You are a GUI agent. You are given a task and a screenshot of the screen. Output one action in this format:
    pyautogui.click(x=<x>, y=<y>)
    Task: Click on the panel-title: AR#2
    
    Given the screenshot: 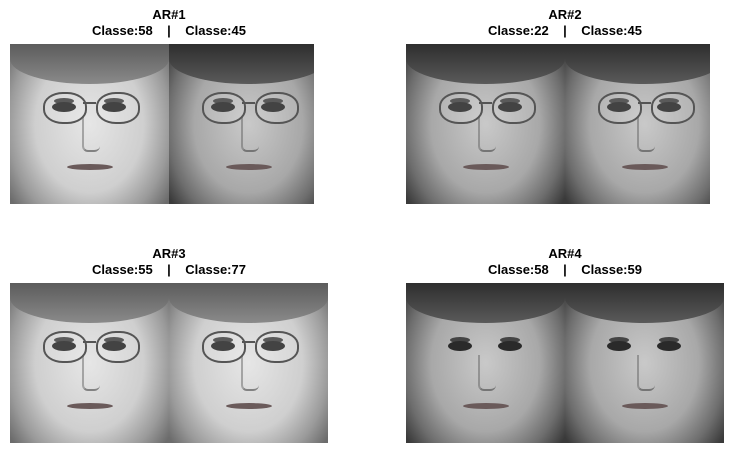 What is the action you would take?
    pyautogui.click(x=565, y=14)
    